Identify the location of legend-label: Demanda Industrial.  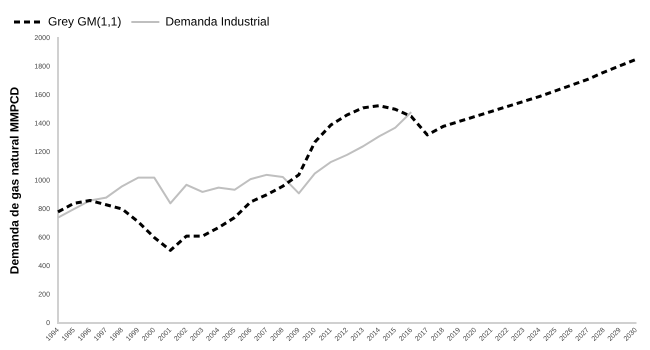
(217, 21).